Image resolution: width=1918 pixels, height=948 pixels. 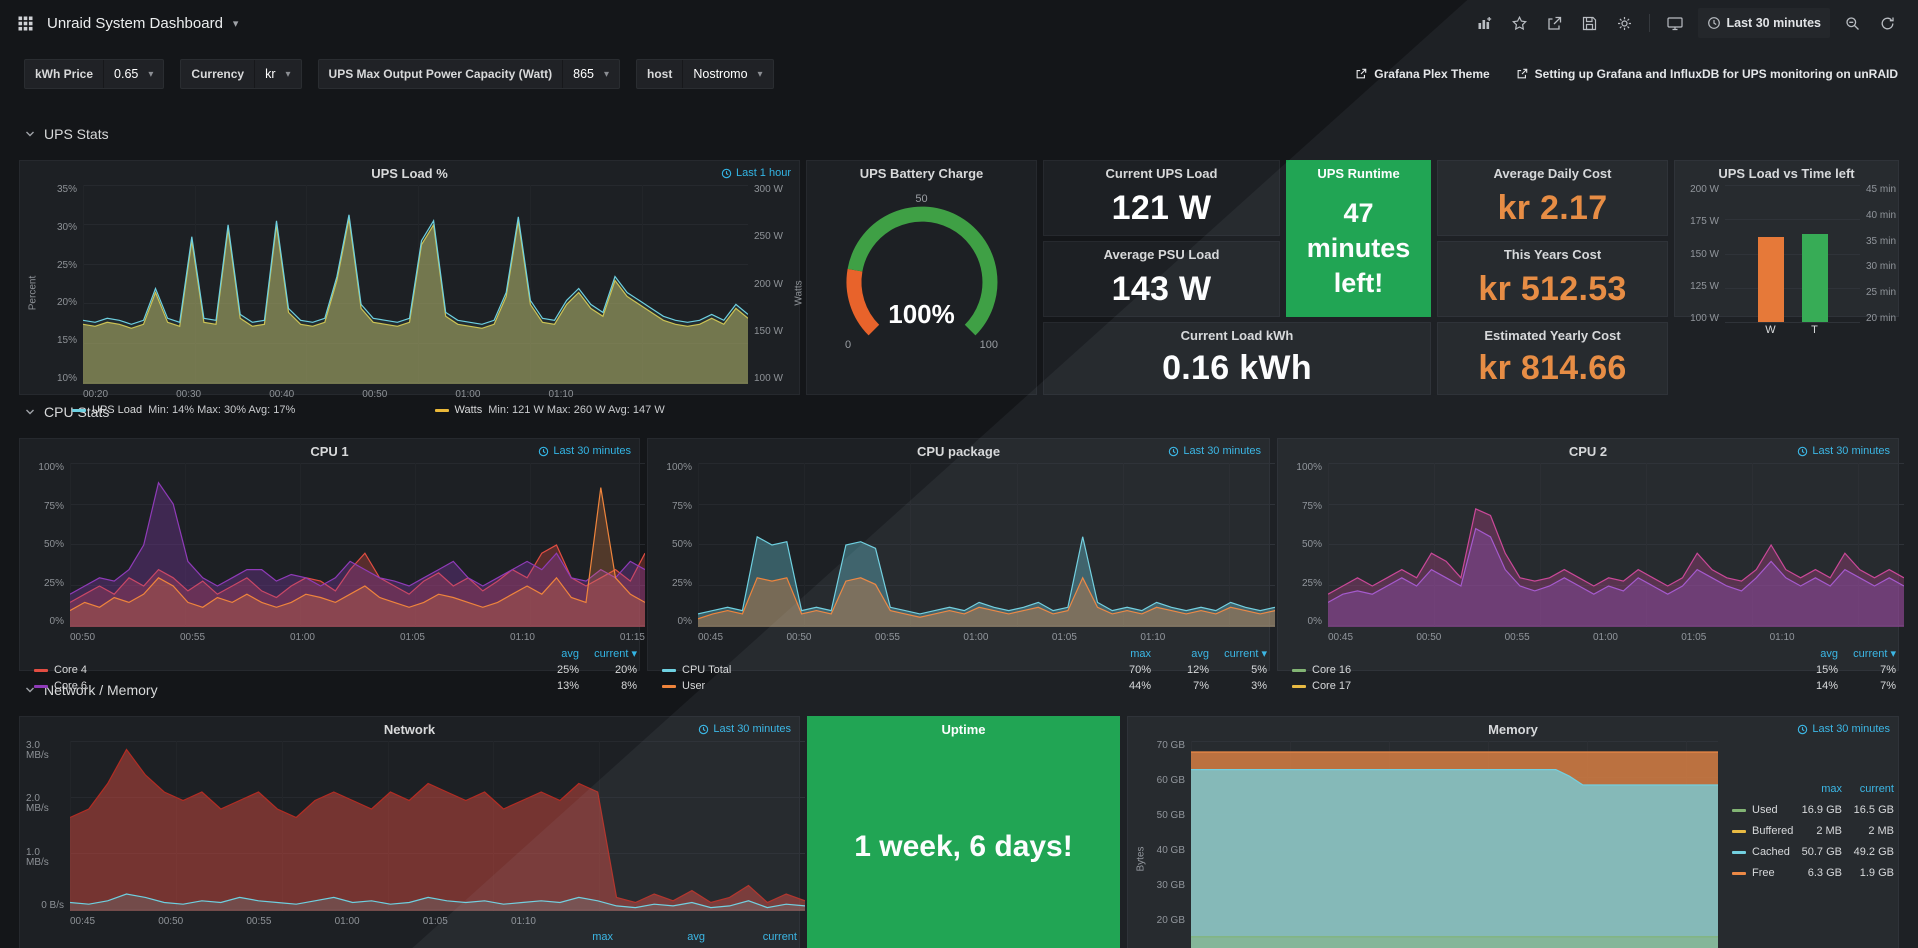 I want to click on panel-title: Estimated Yearly Cost, so click(x=1552, y=335).